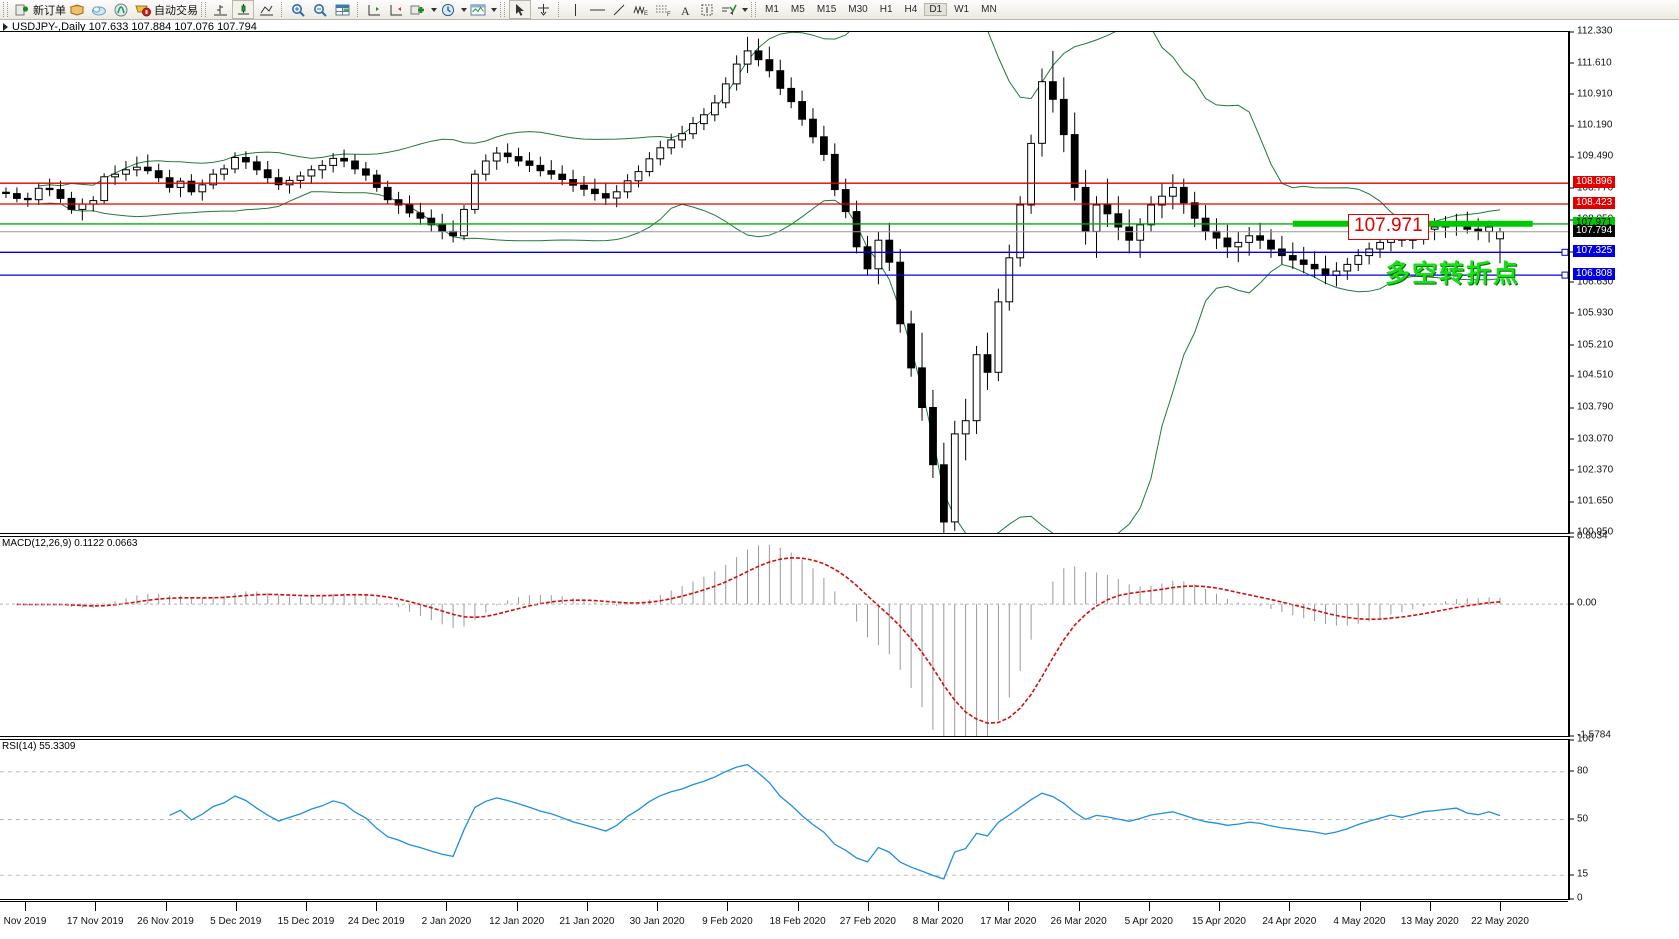  What do you see at coordinates (619, 9) in the screenshot?
I see `trendline-icon` at bounding box center [619, 9].